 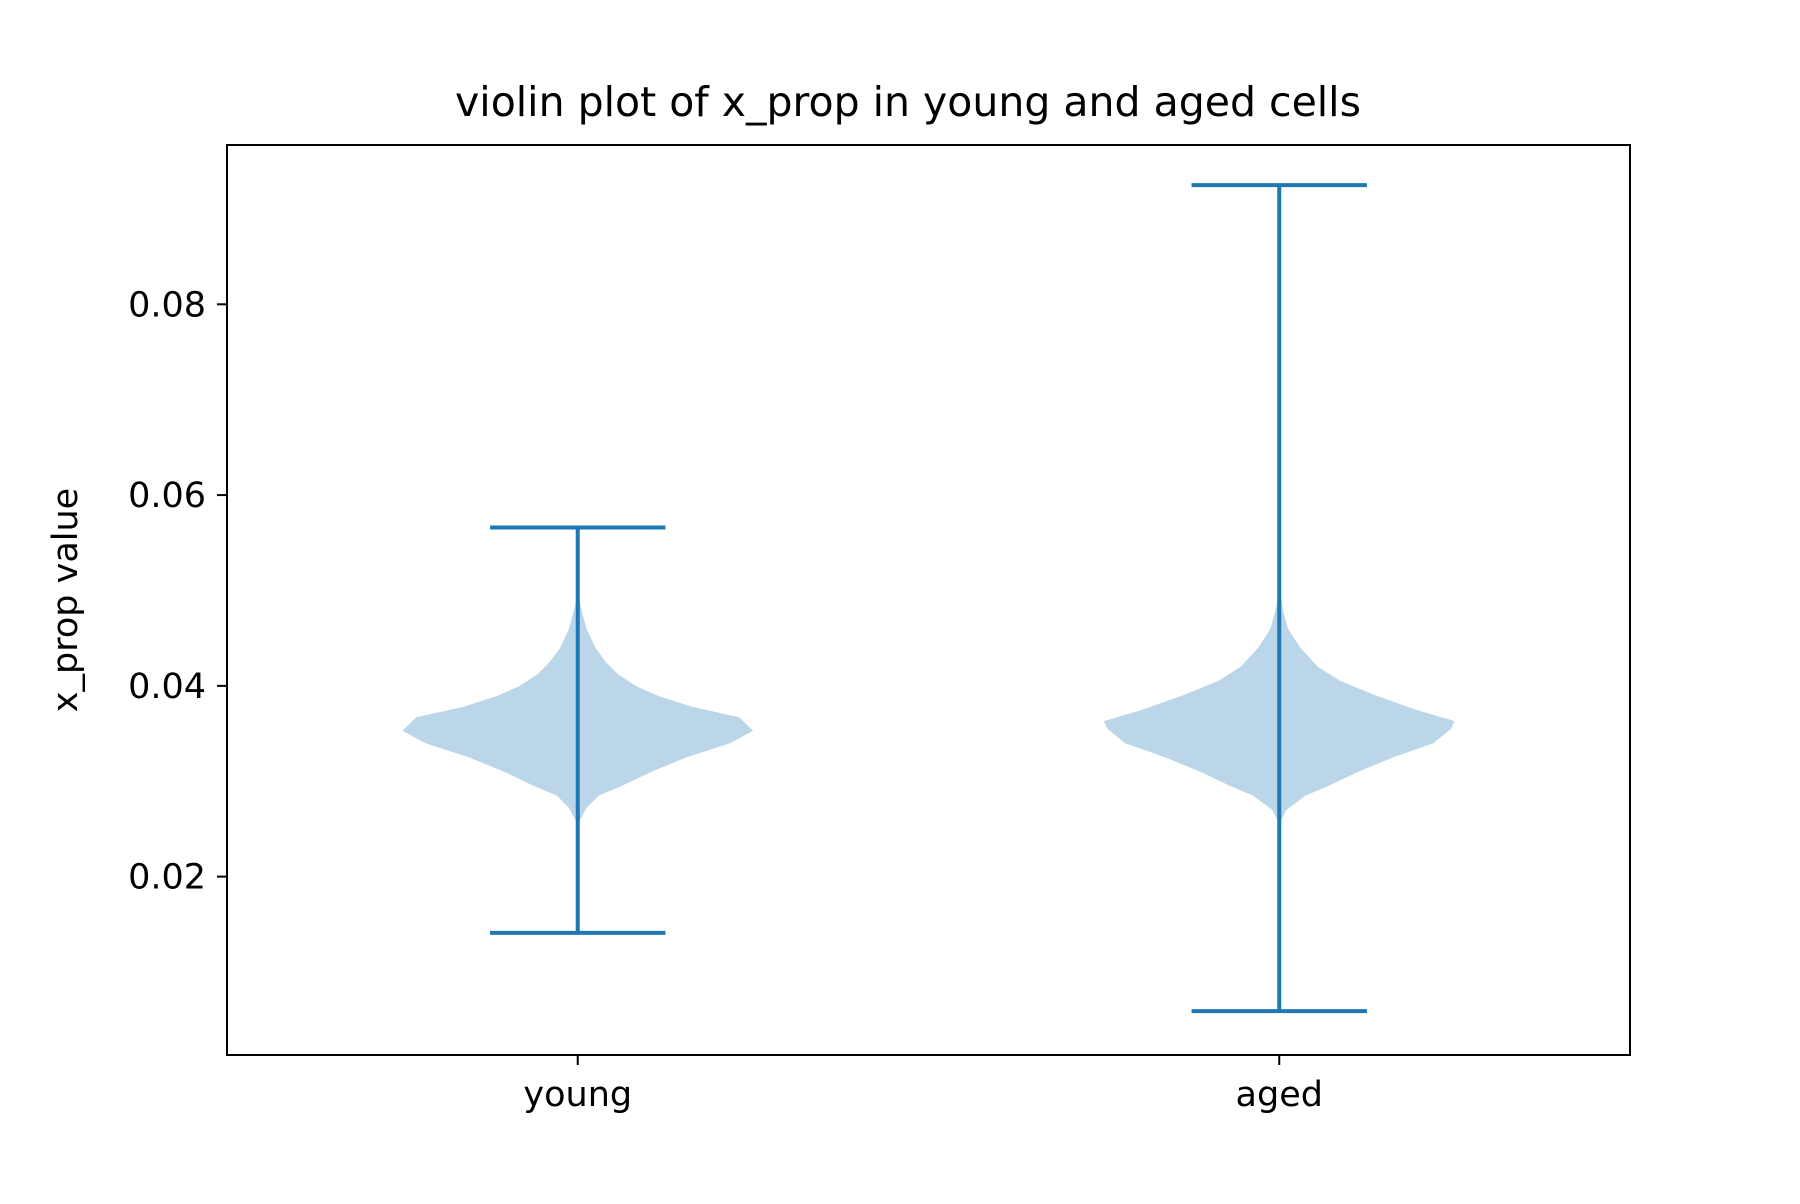 What do you see at coordinates (577, 1095) in the screenshot?
I see `x-tick-label: young` at bounding box center [577, 1095].